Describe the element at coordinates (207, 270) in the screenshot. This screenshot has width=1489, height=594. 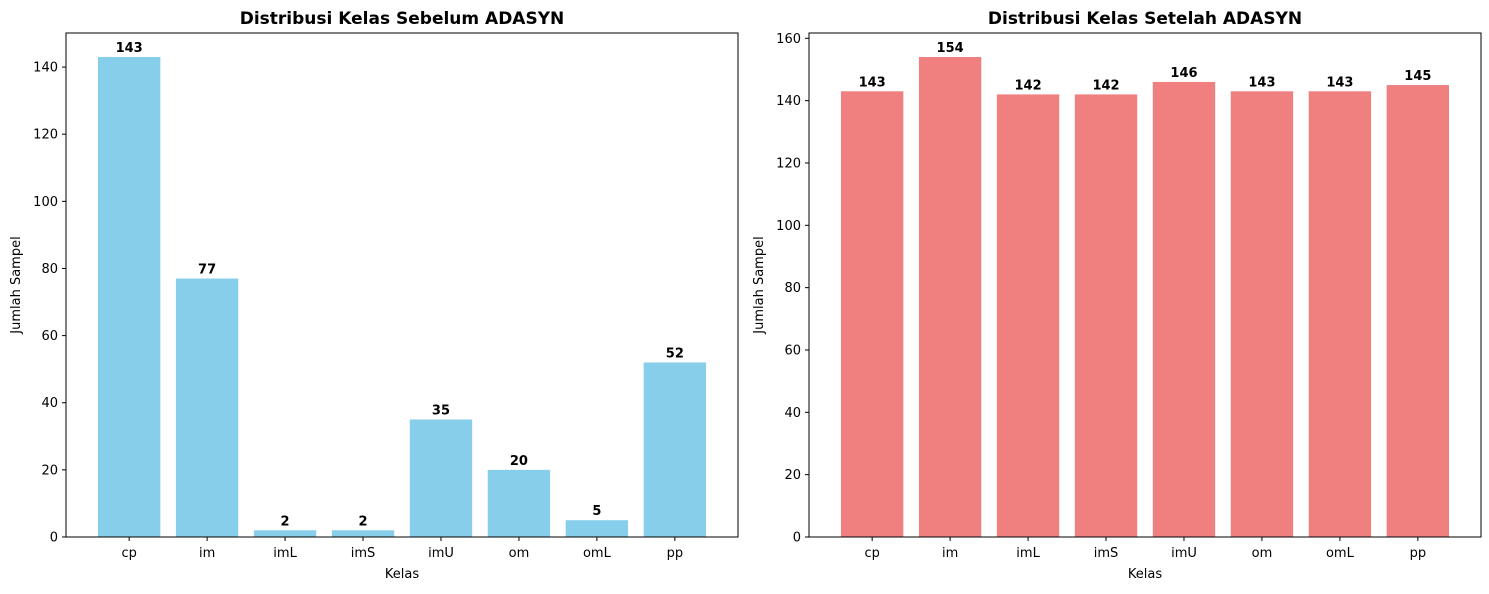
I see `data-label: 77` at that location.